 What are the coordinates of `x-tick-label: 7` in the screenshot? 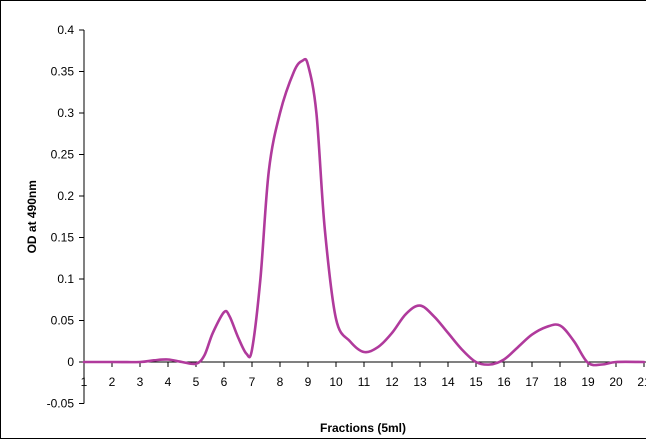 It's located at (252, 382).